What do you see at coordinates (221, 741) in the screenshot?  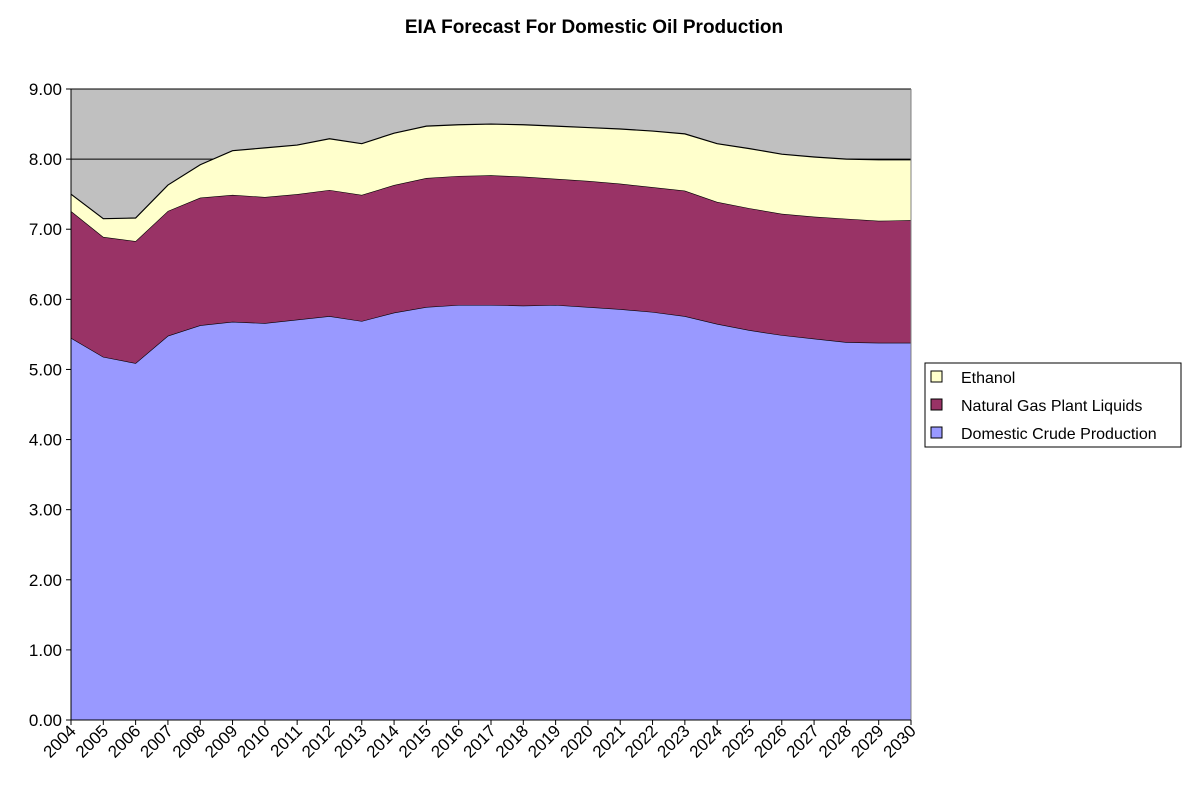 I see `x-tick-label: 2009` at bounding box center [221, 741].